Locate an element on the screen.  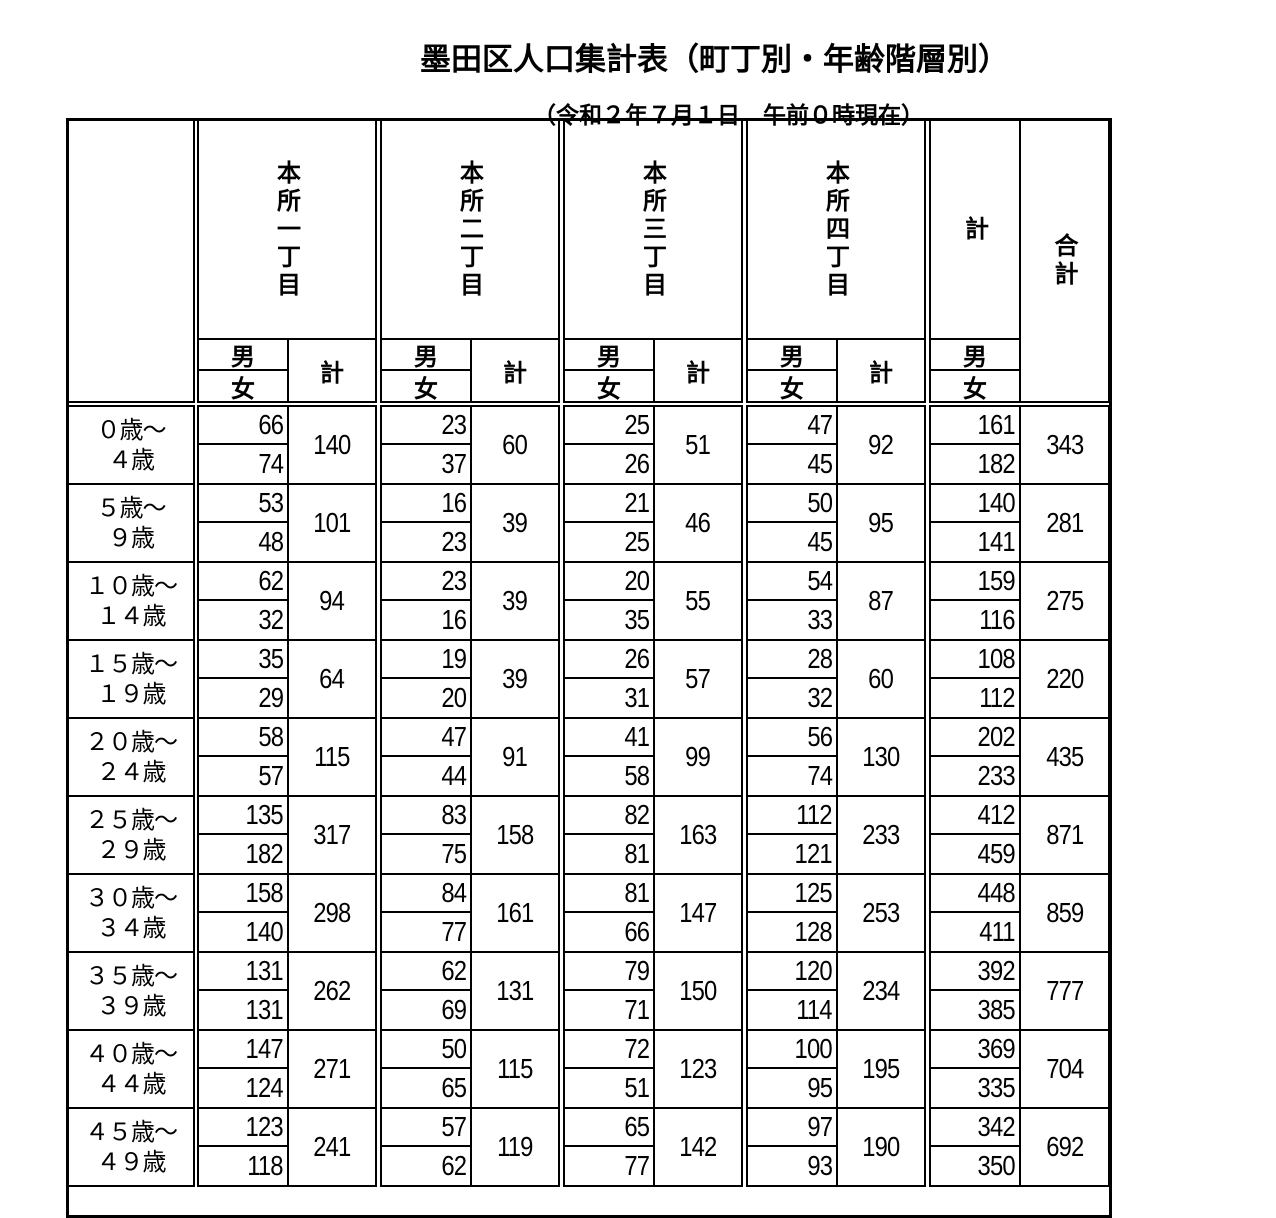
district-total-text: 130 is located at coordinates (881, 756).